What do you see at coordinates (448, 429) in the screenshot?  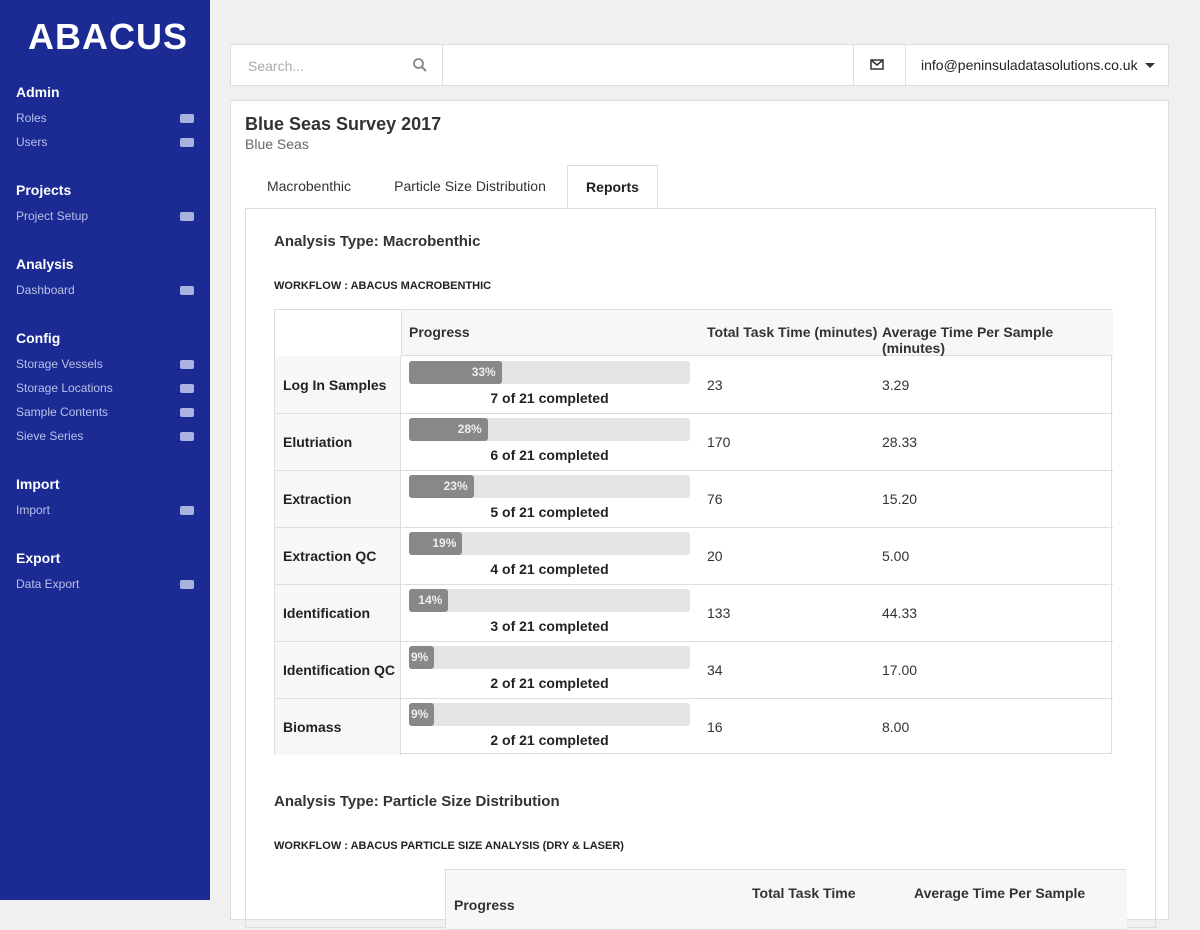 I see `progress-fill: 28%` at bounding box center [448, 429].